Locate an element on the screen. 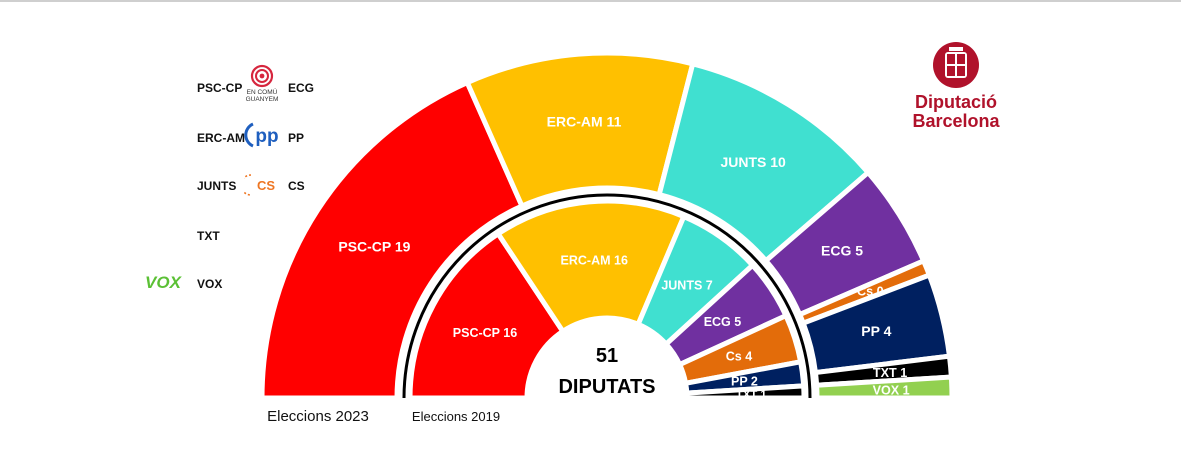 The image size is (1181, 472). ring-caption-2023: Eleccions 2023 is located at coordinates (318, 416).